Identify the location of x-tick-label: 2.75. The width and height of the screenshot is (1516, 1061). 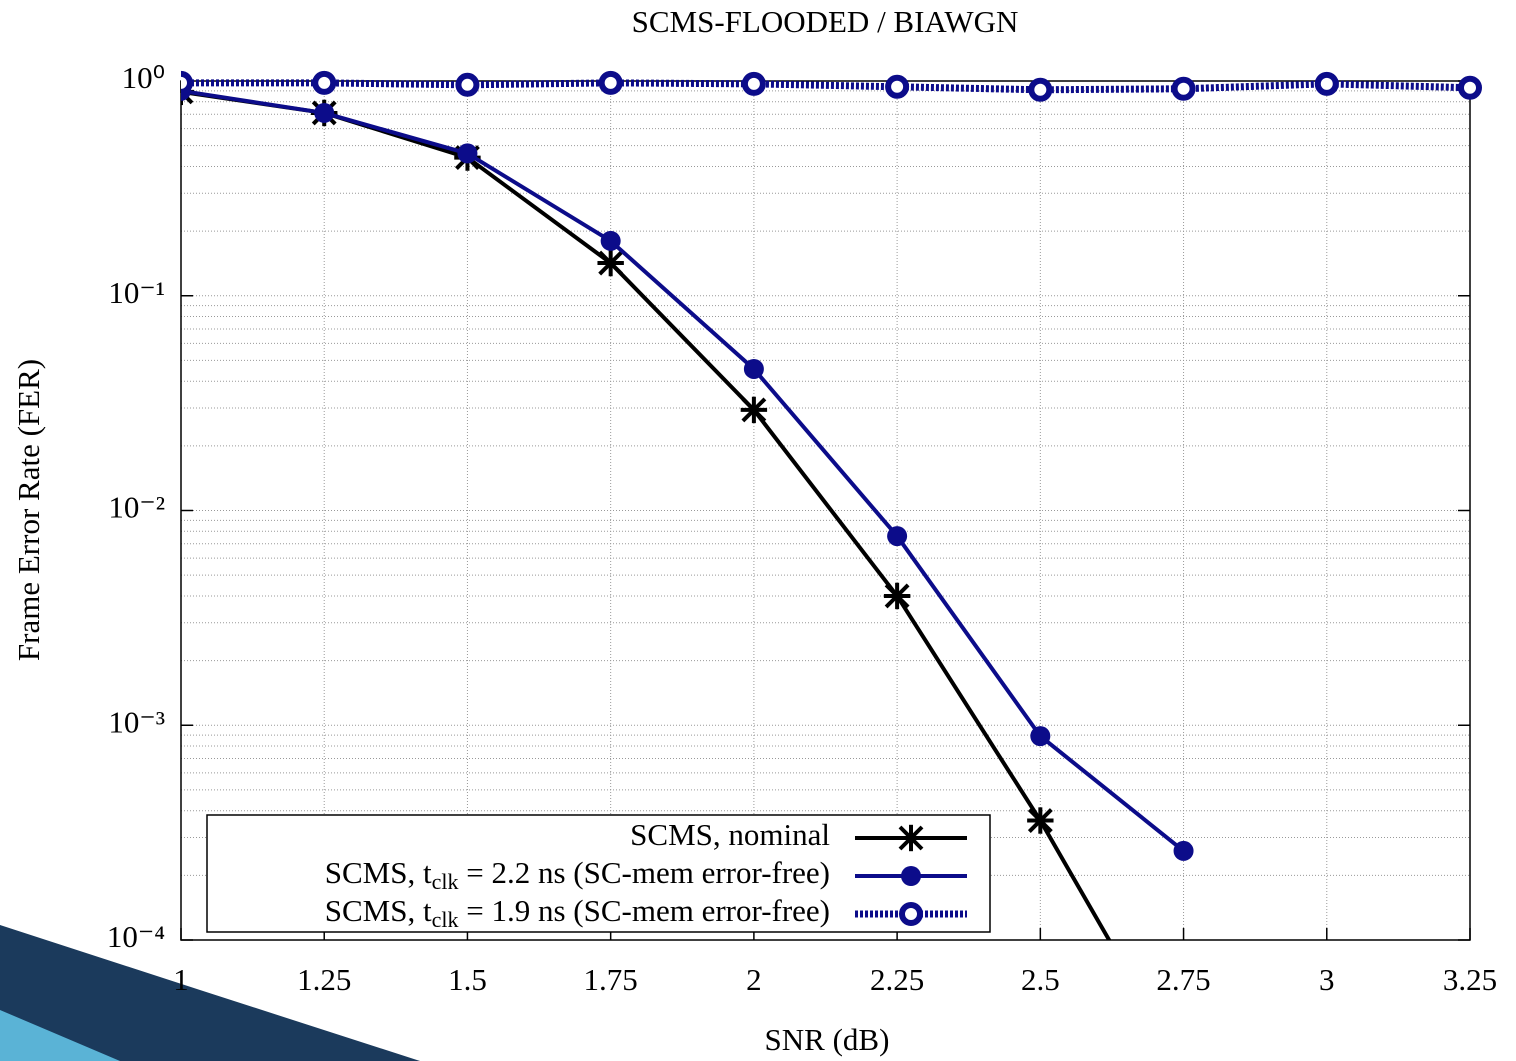
(1183, 979).